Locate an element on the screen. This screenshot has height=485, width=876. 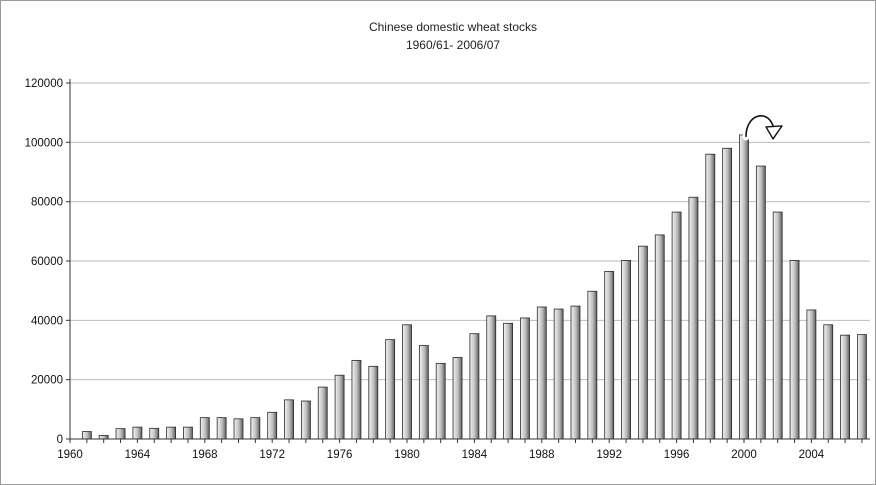
y-tick-label: 120000 is located at coordinates (44, 84).